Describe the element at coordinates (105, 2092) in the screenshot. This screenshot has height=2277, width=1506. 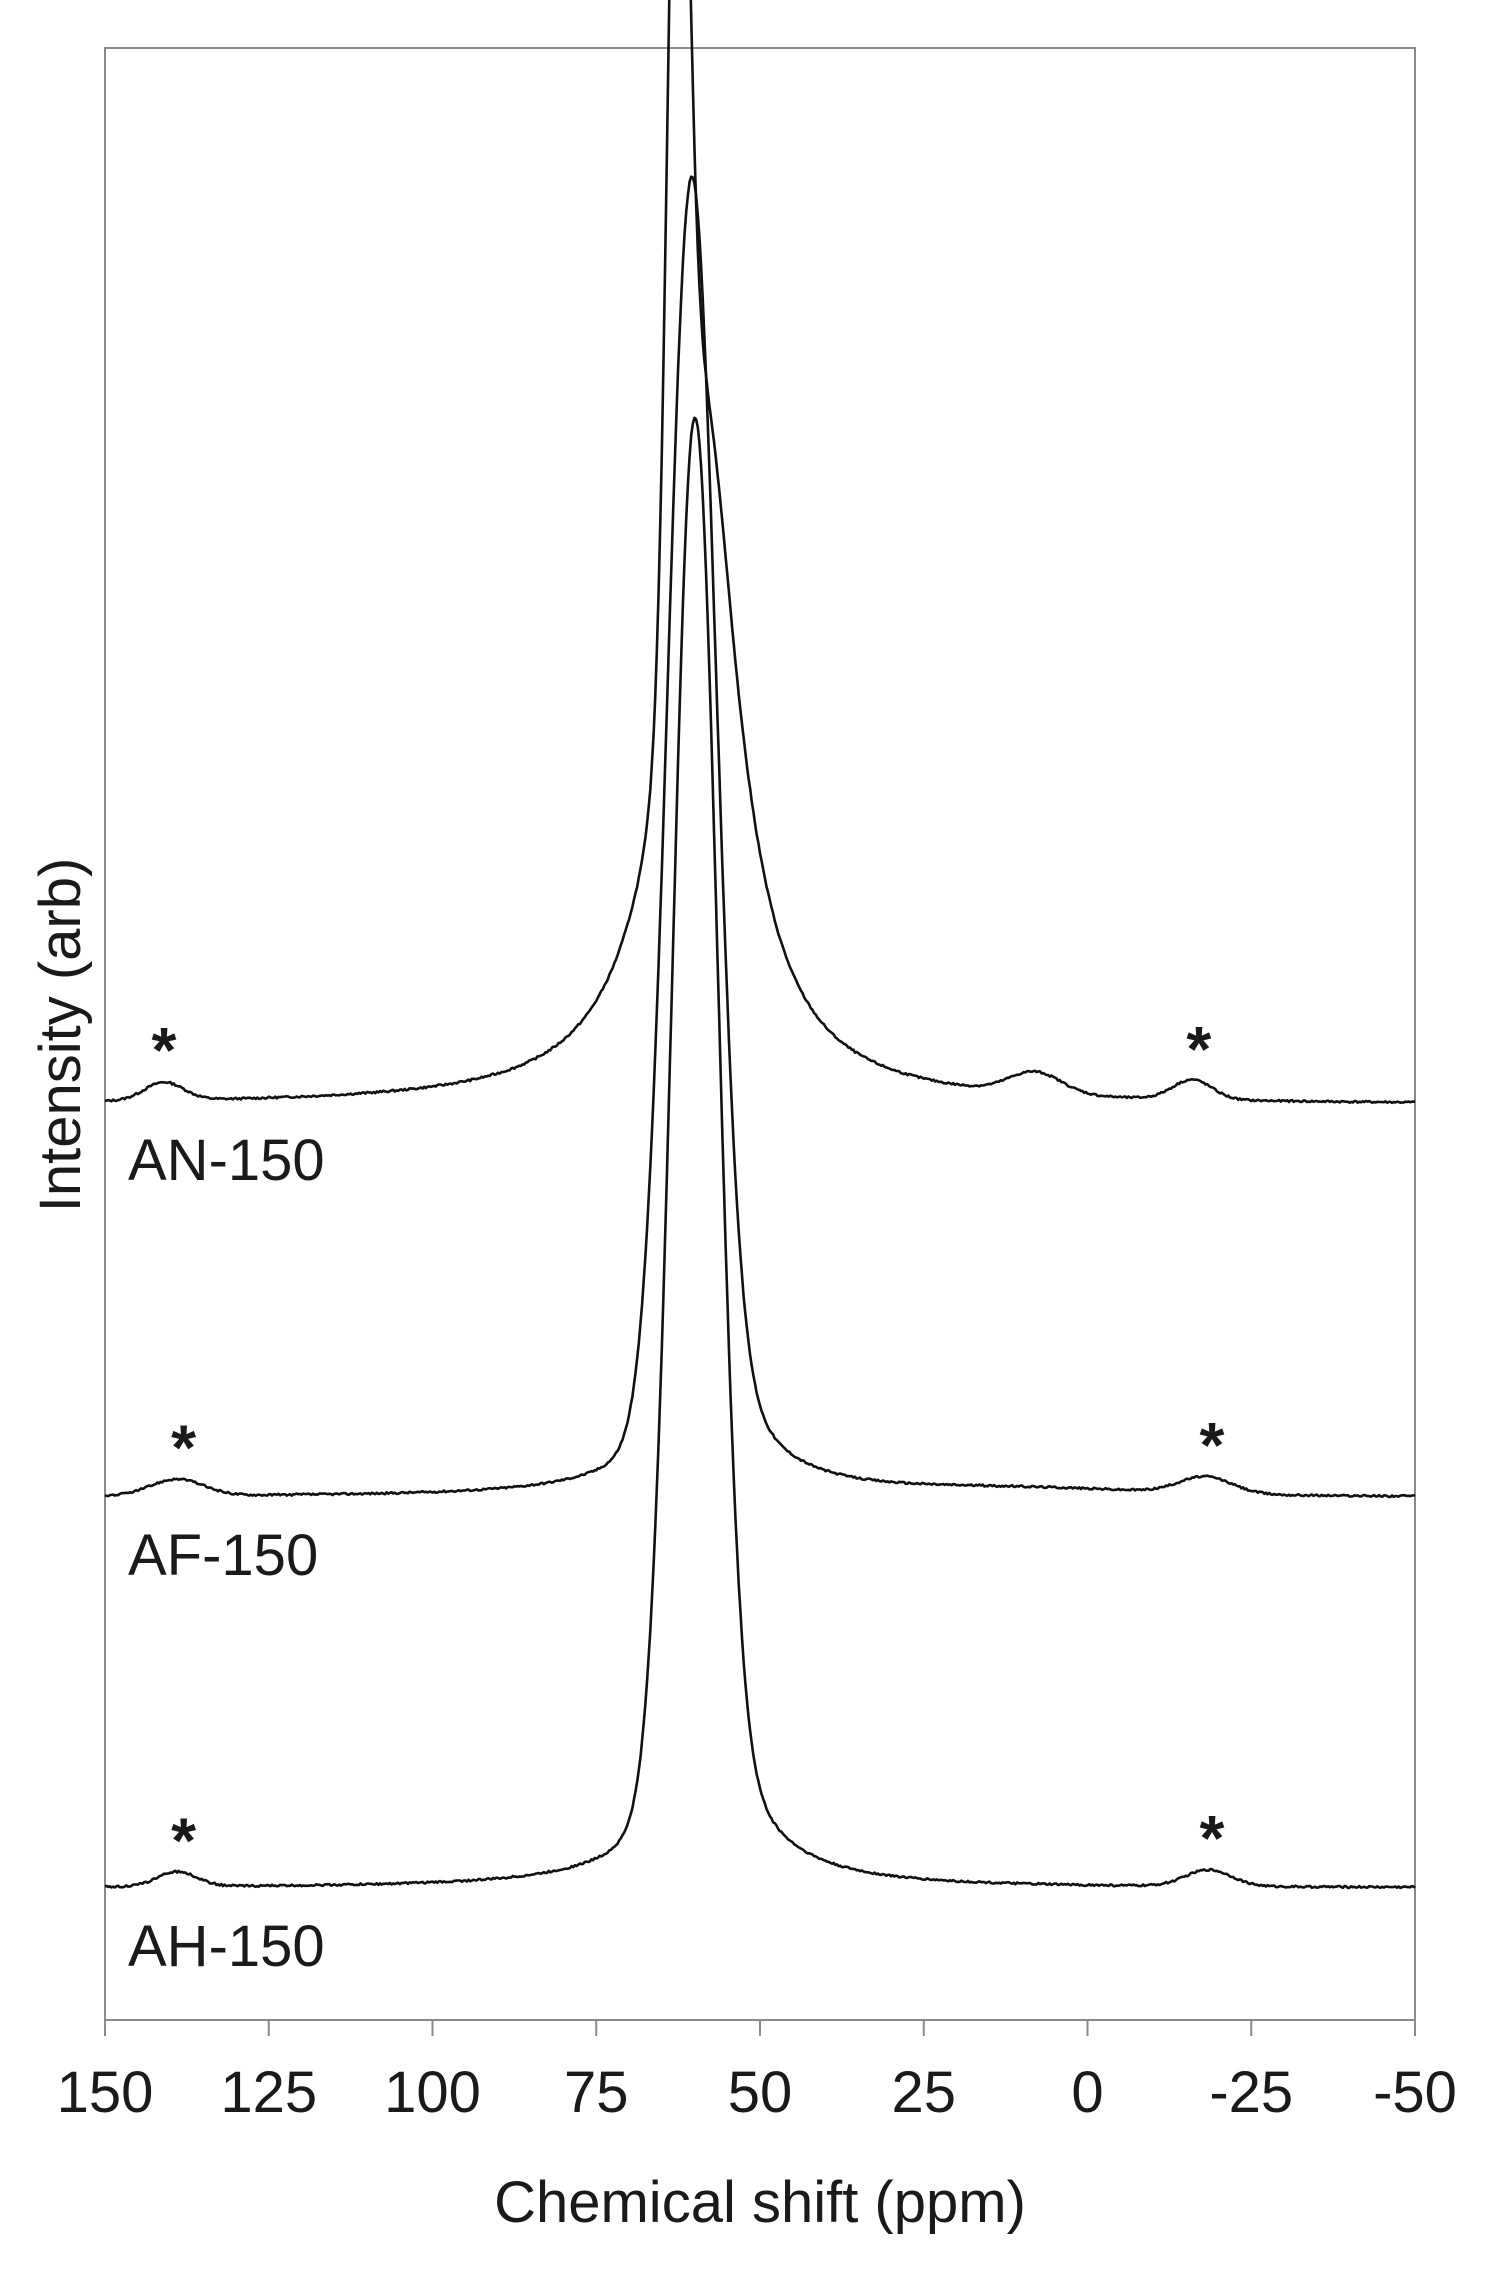
I see `x-tick-label: 150` at that location.